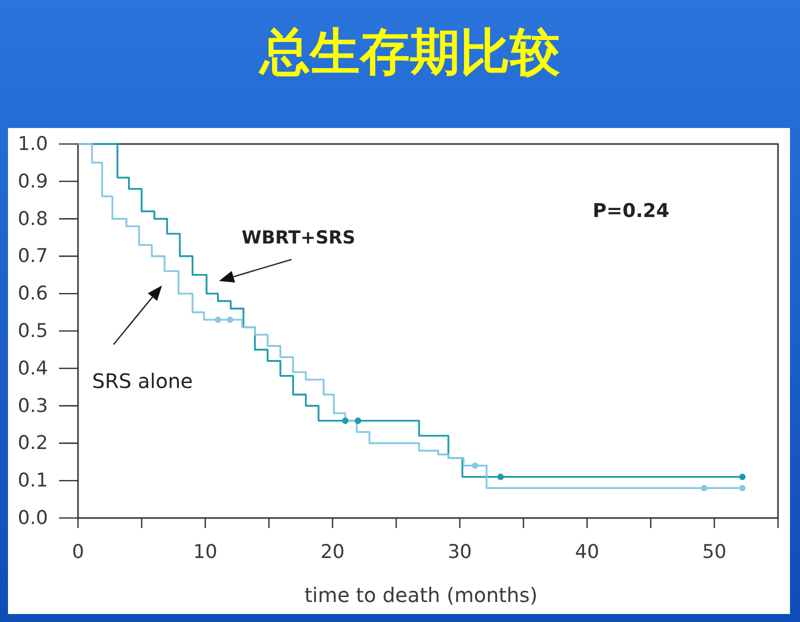  I want to click on ytick-label: 0.9, so click(33, 181).